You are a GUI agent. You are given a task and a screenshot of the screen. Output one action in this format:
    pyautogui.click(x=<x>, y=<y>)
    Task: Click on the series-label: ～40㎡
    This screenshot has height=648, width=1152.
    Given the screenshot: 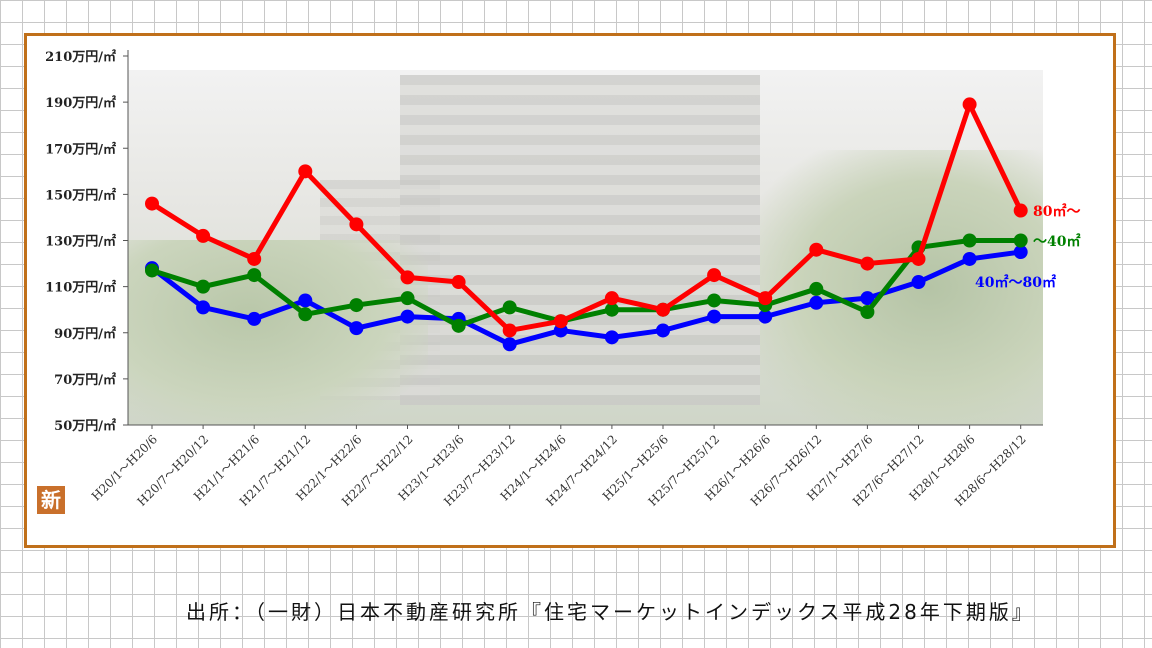 What is the action you would take?
    pyautogui.click(x=1056, y=241)
    